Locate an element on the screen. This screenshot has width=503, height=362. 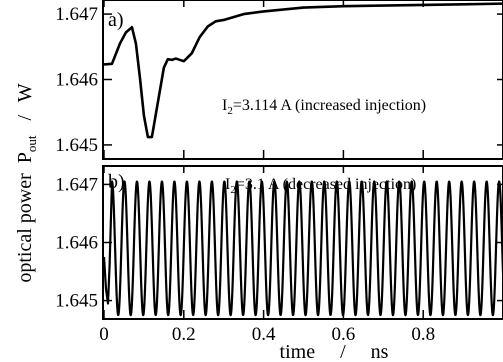
x-tick-label: 0.2 is located at coordinates (184, 334).